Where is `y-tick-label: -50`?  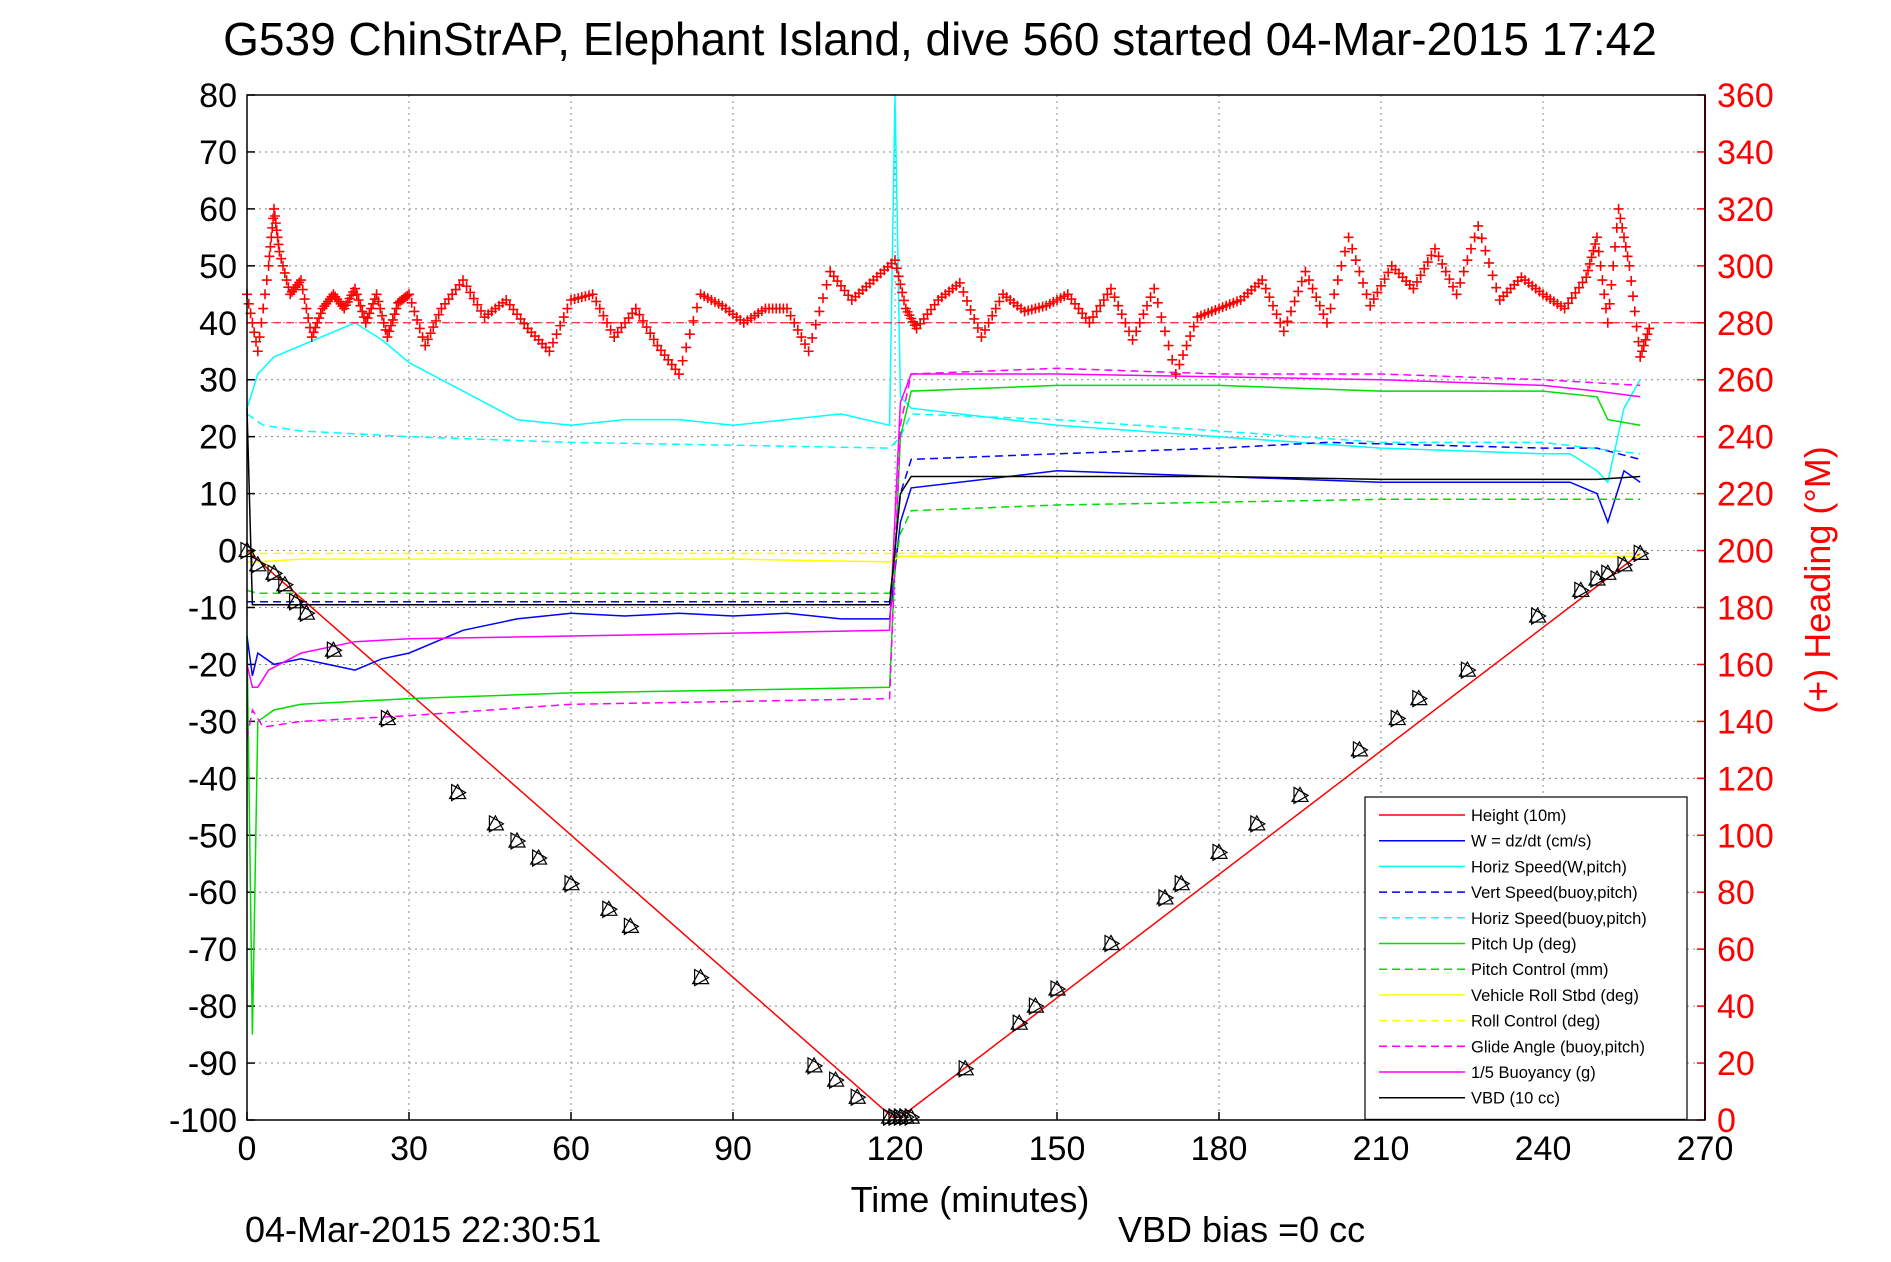
y-tick-label: -50 is located at coordinates (212, 836).